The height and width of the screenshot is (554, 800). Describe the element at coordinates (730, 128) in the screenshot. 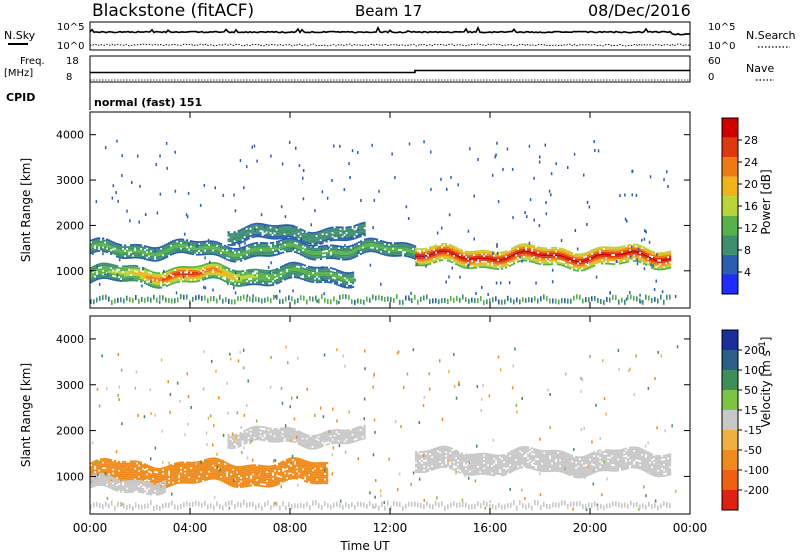

I see `colorbar-segment` at that location.